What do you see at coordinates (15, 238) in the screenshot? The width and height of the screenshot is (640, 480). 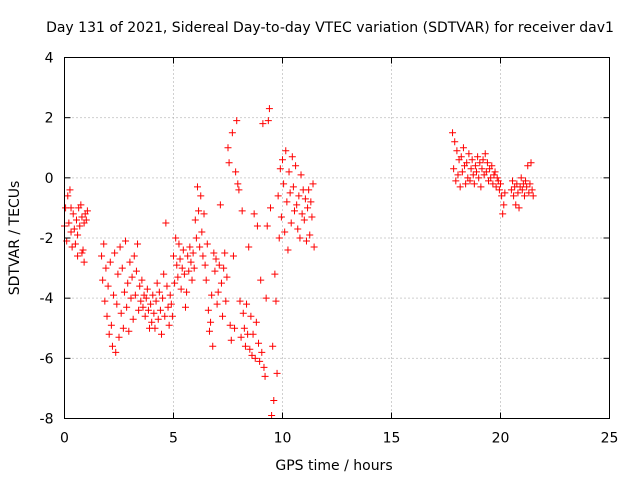 I see `y-axis-title: SDTVAR / TECUs` at bounding box center [15, 238].